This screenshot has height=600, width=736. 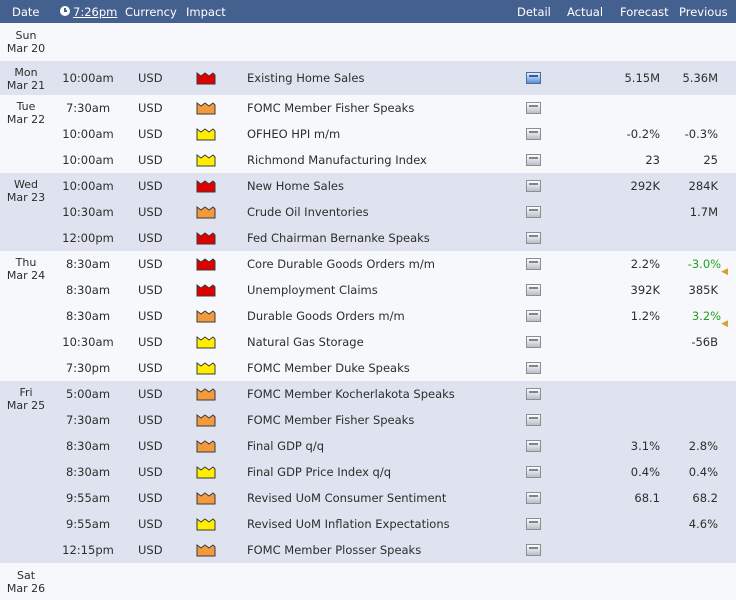 I want to click on event-time: 12:15pm, so click(x=88, y=550).